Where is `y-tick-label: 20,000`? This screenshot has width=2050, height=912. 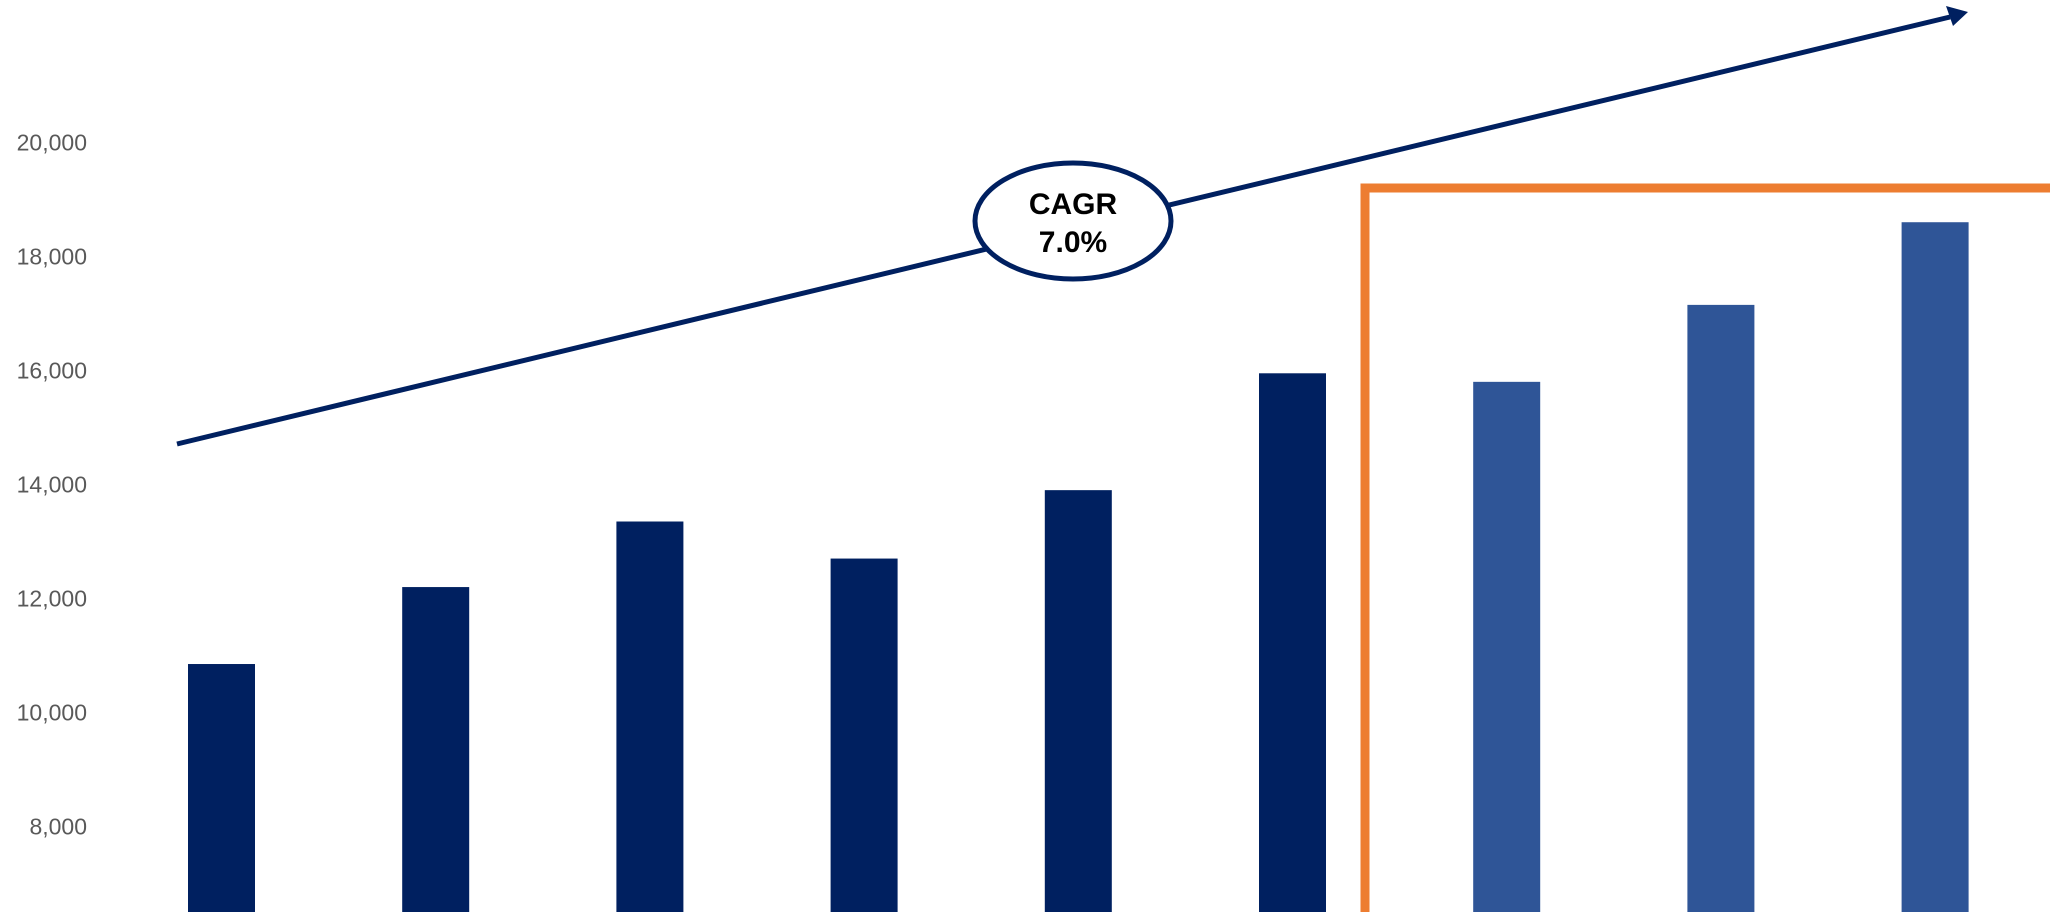
y-tick-label: 20,000 is located at coordinates (52, 142).